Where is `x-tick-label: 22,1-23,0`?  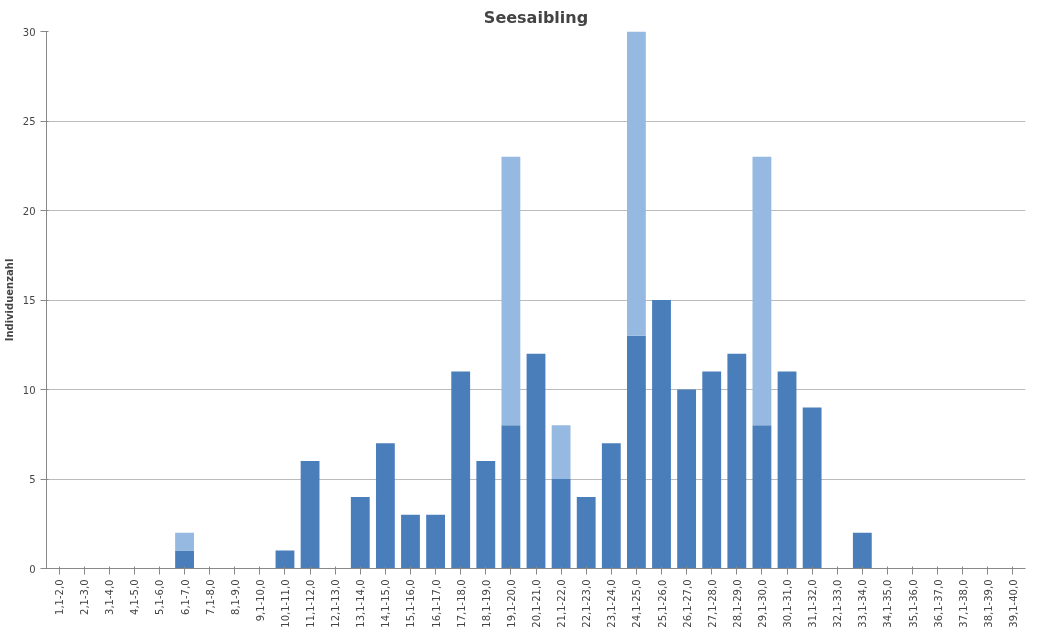 x-tick-label: 22,1-23,0 is located at coordinates (587, 603).